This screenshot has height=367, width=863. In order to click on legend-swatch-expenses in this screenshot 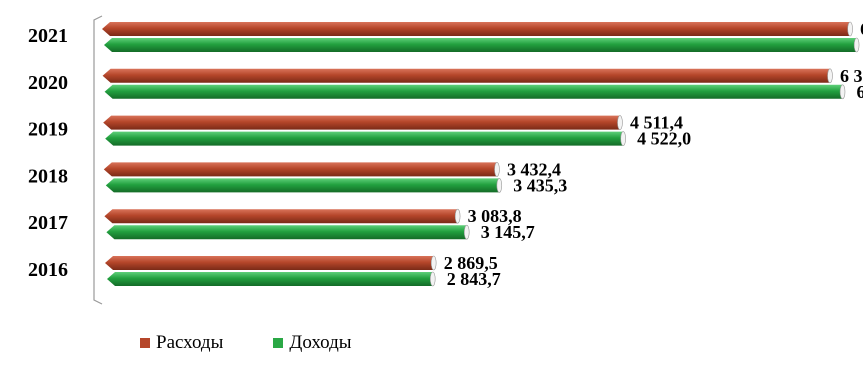, I will do `click(145, 343)`.